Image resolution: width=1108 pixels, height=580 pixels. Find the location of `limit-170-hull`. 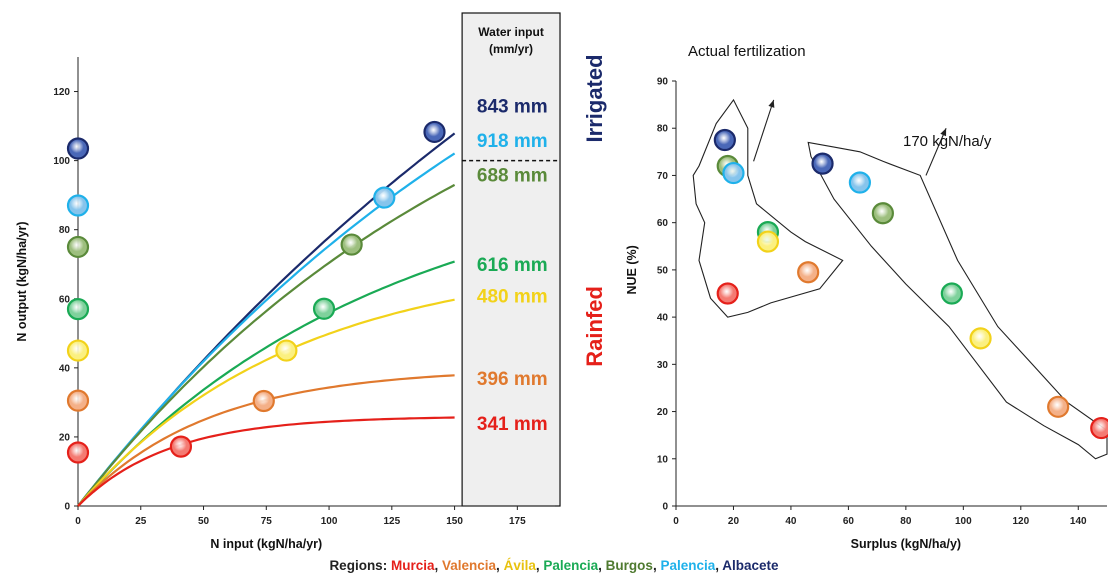

limit-170-hull is located at coordinates (957, 300).